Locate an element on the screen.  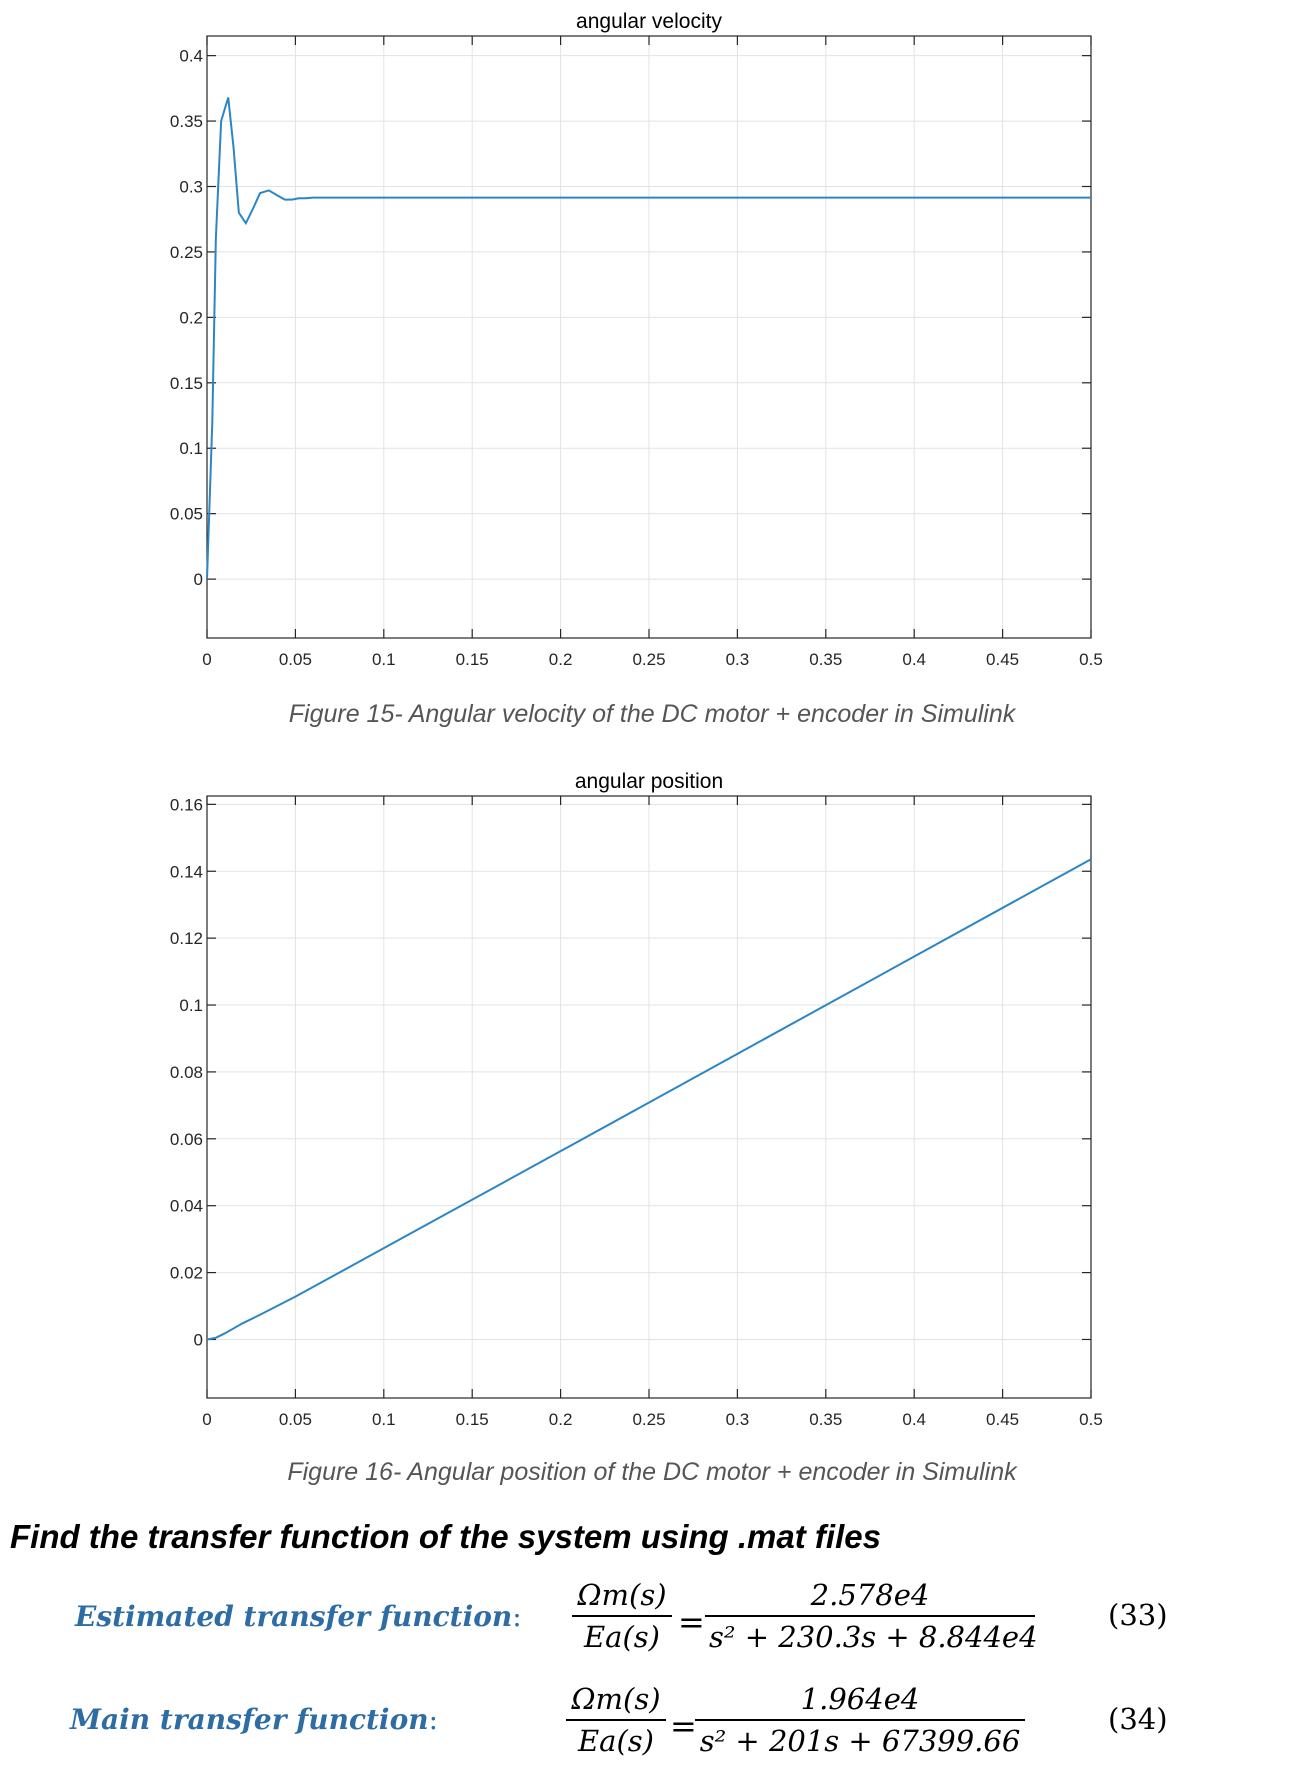
y-tick-label: 0.25 is located at coordinates (186, 252).